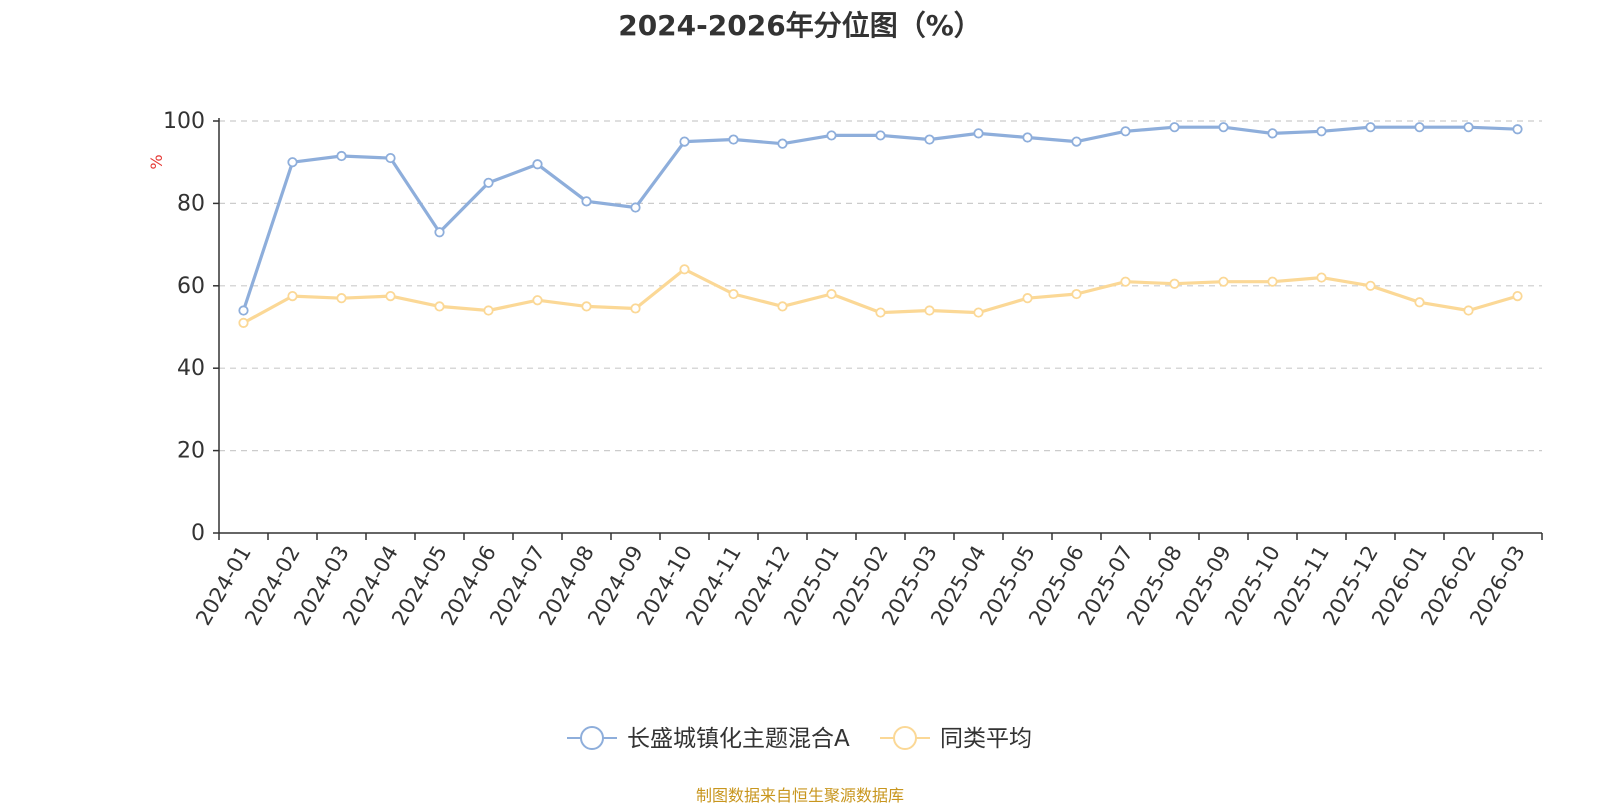 The image size is (1600, 806). I want to click on y-tick-label: 80, so click(191, 203).